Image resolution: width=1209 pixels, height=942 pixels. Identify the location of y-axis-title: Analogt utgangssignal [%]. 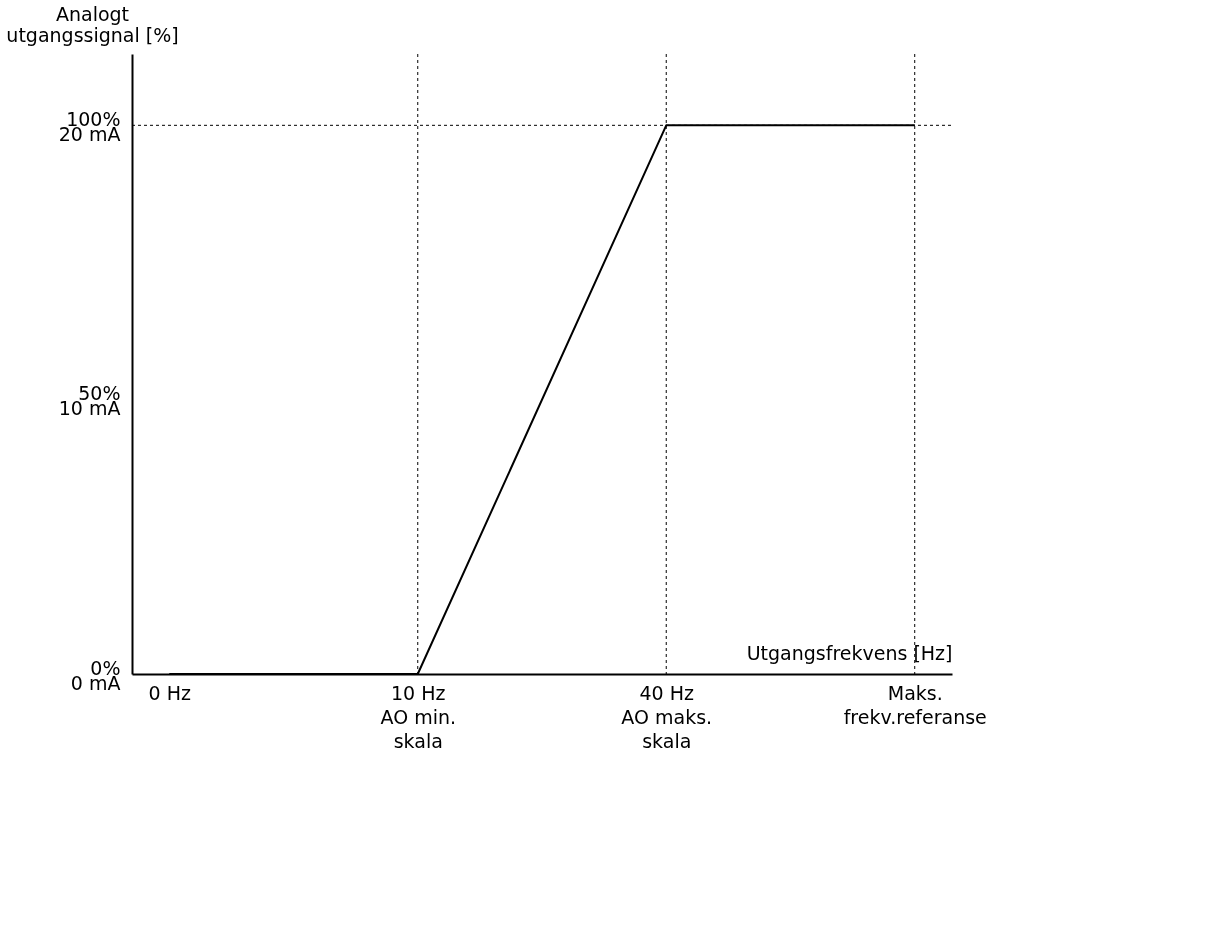
(92, 24).